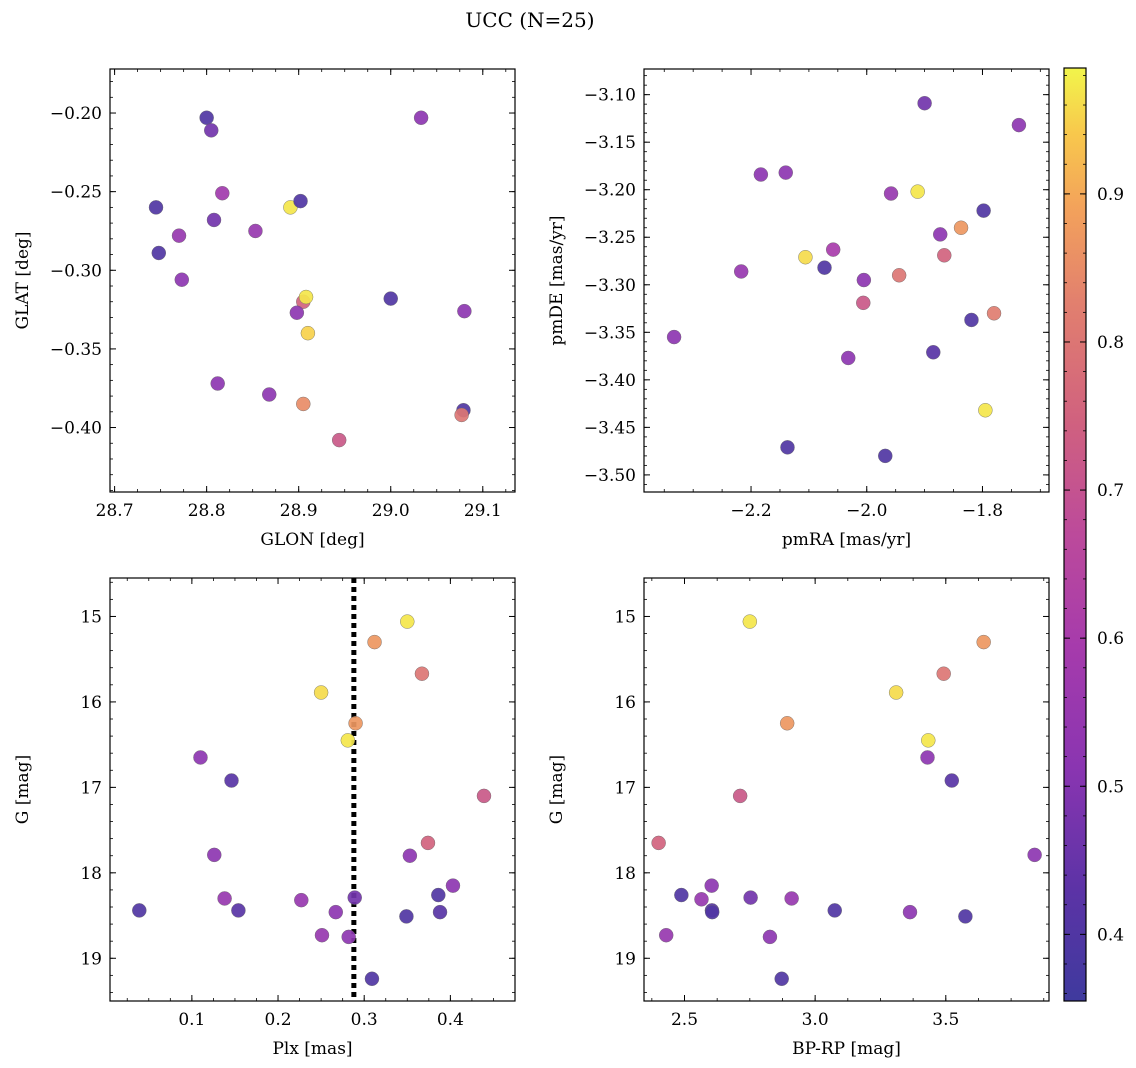 The width and height of the screenshot is (1136, 1068). Describe the element at coordinates (610, 143) in the screenshot. I see `y-tick-label: −3.15` at that location.